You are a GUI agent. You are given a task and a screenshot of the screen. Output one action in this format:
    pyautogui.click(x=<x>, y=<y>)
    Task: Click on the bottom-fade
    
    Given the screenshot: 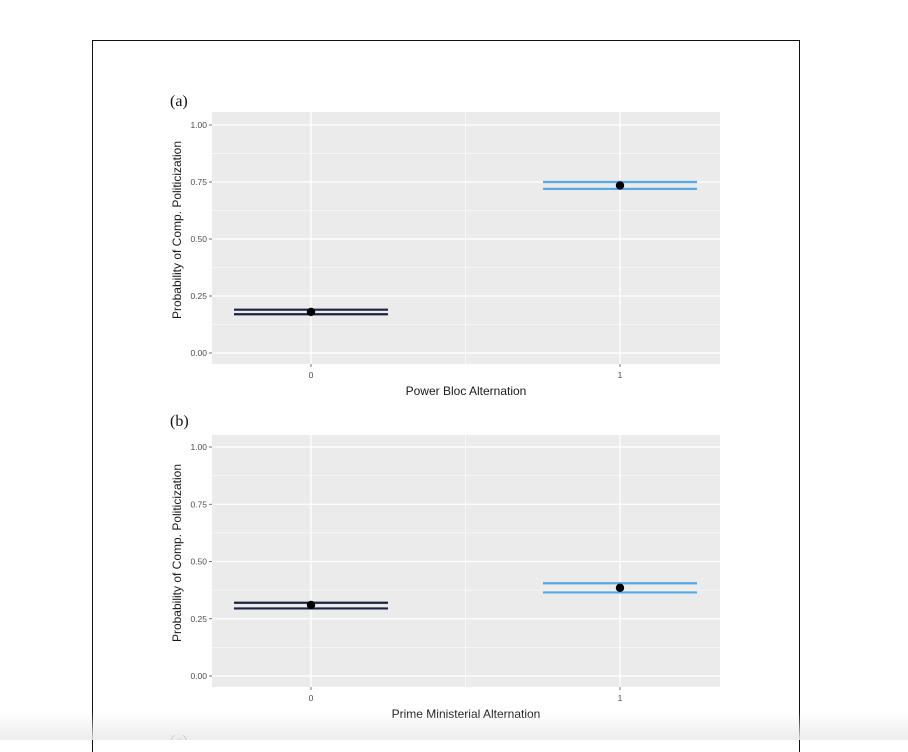 What is the action you would take?
    pyautogui.click(x=454, y=726)
    